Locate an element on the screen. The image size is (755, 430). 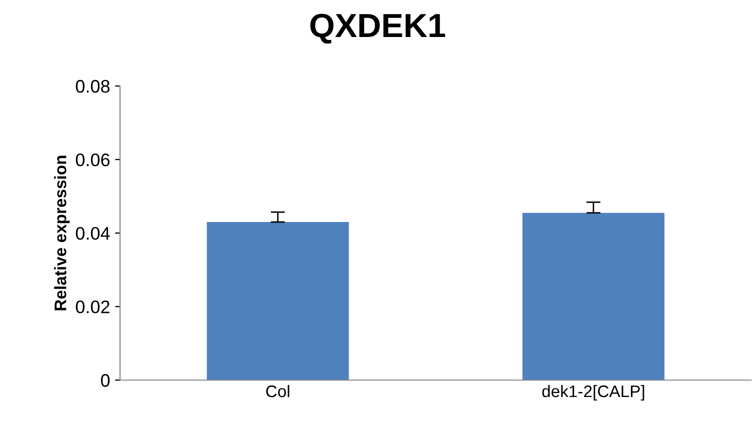
x-tick-label: Col is located at coordinates (278, 391).